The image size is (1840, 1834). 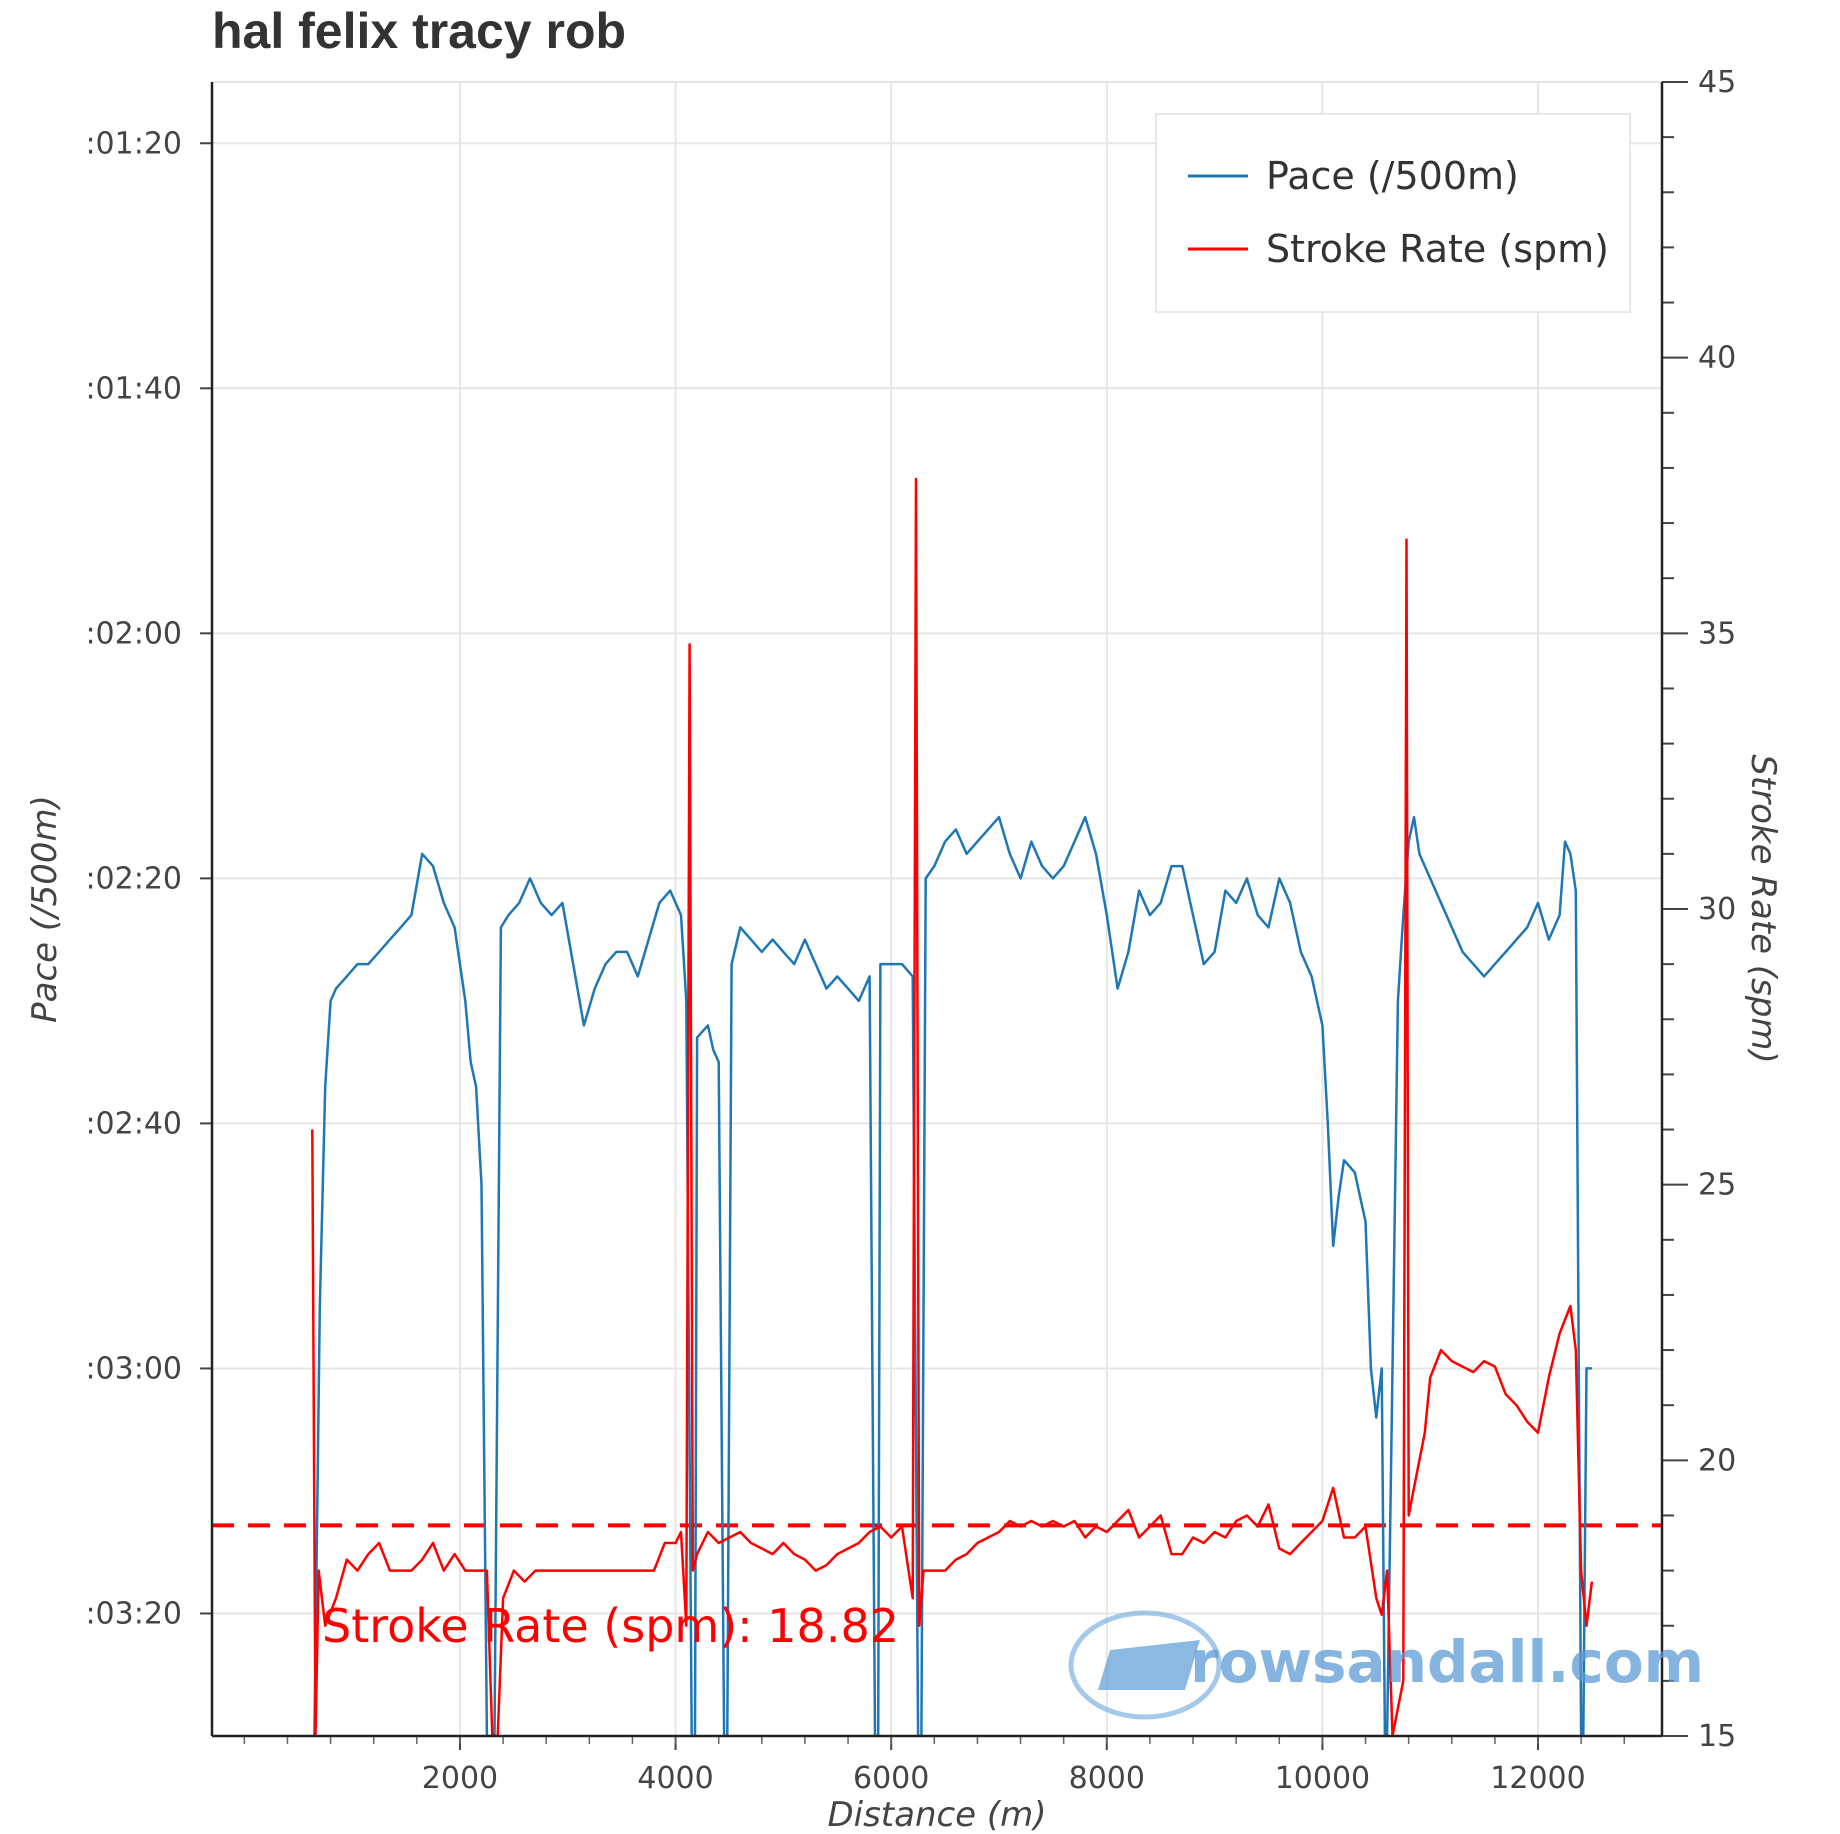 What do you see at coordinates (610, 1626) in the screenshot?
I see `reference-line-label: Stroke Rate (spm): 18.82` at bounding box center [610, 1626].